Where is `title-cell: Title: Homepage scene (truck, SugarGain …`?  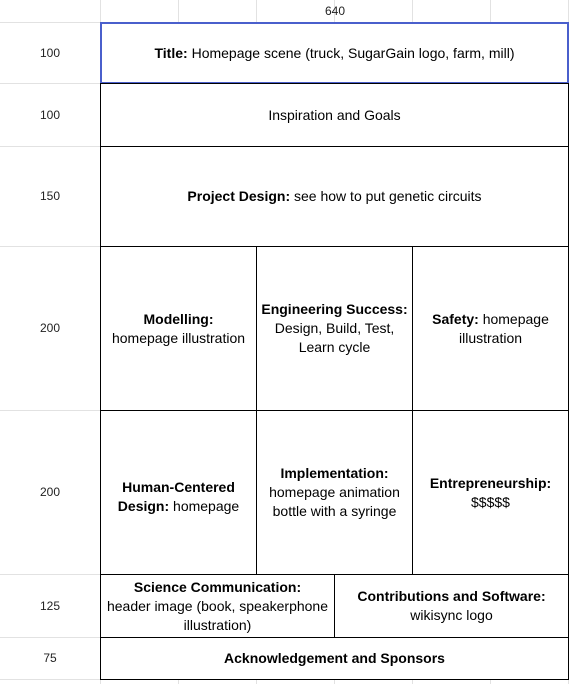
title-cell: Title: Homepage scene (truck, SugarGain … is located at coordinates (334, 53).